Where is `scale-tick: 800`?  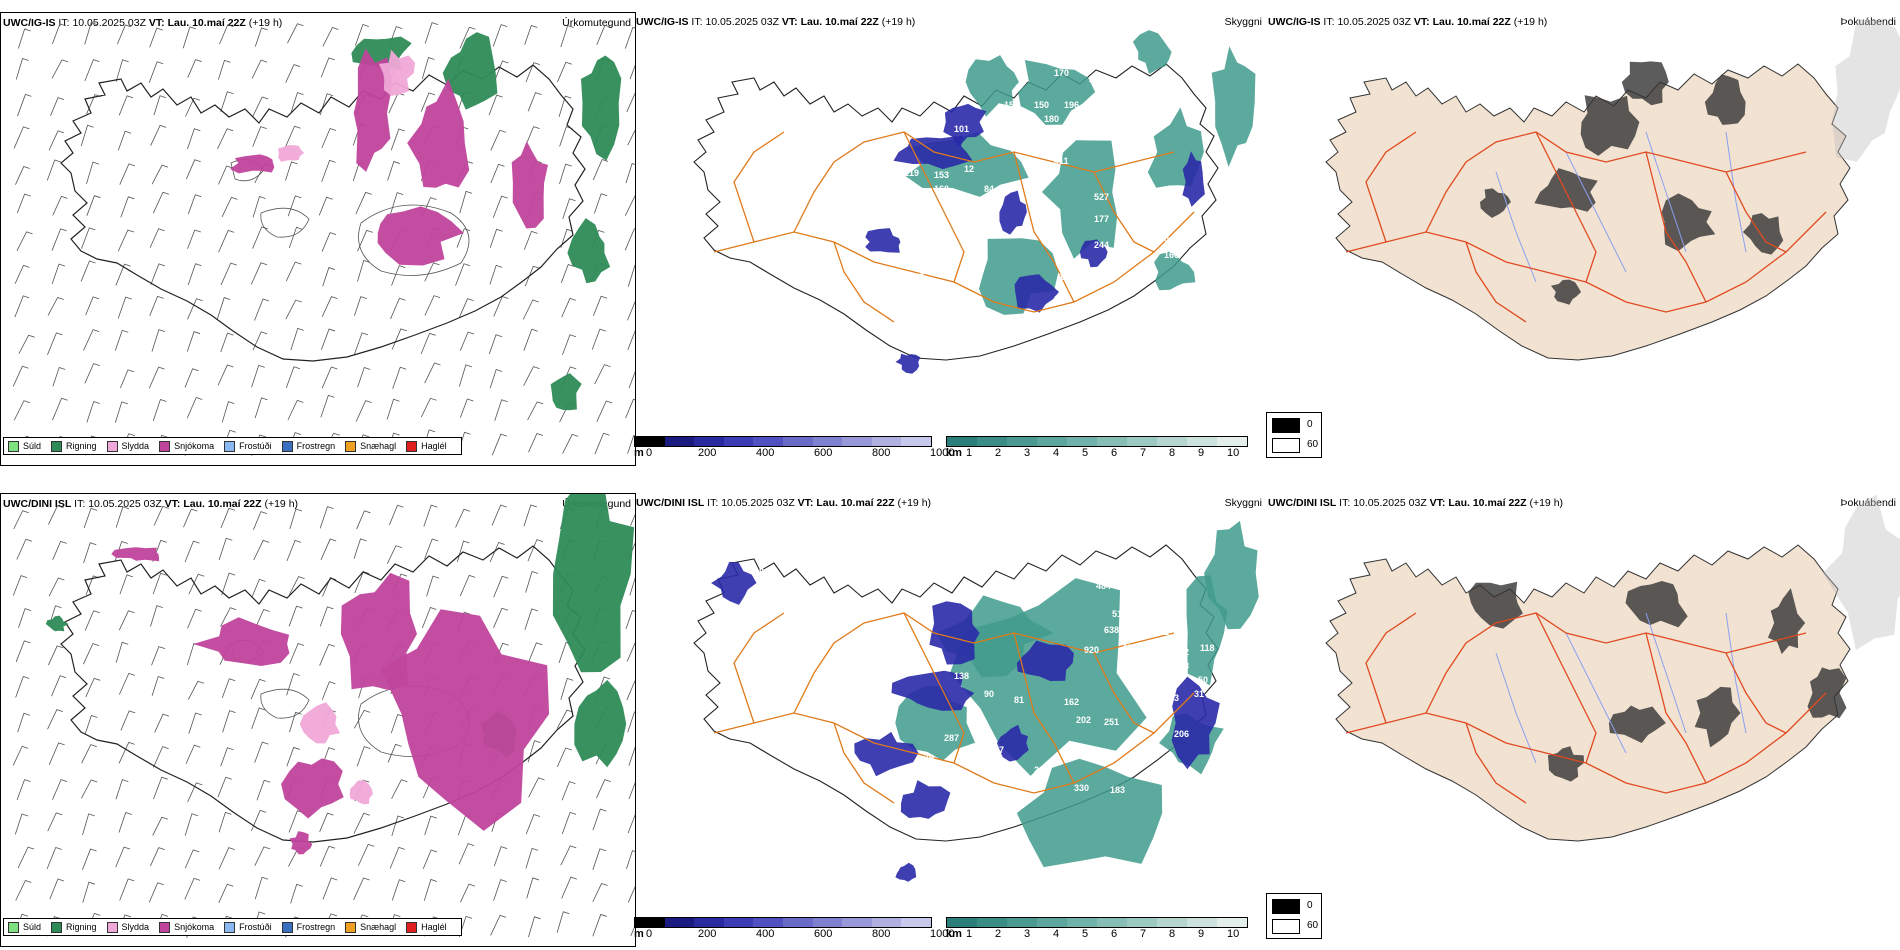
scale-tick: 800 is located at coordinates (881, 934).